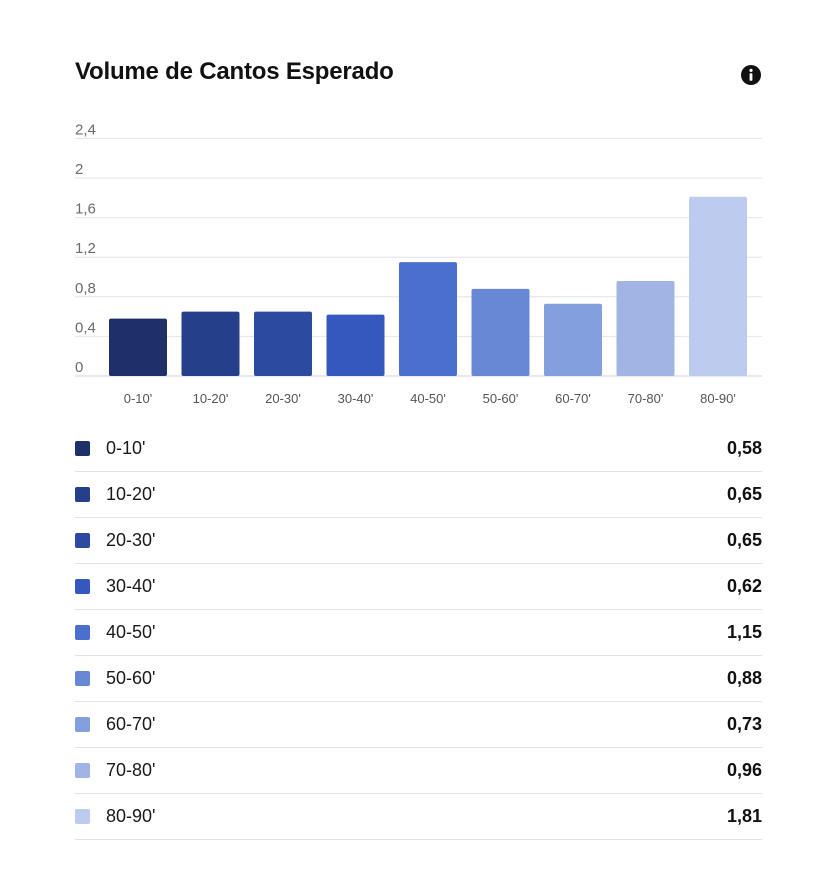 Image resolution: width=840 pixels, height=890 pixels. I want to click on y-tick-label: 0,8, so click(85, 288).